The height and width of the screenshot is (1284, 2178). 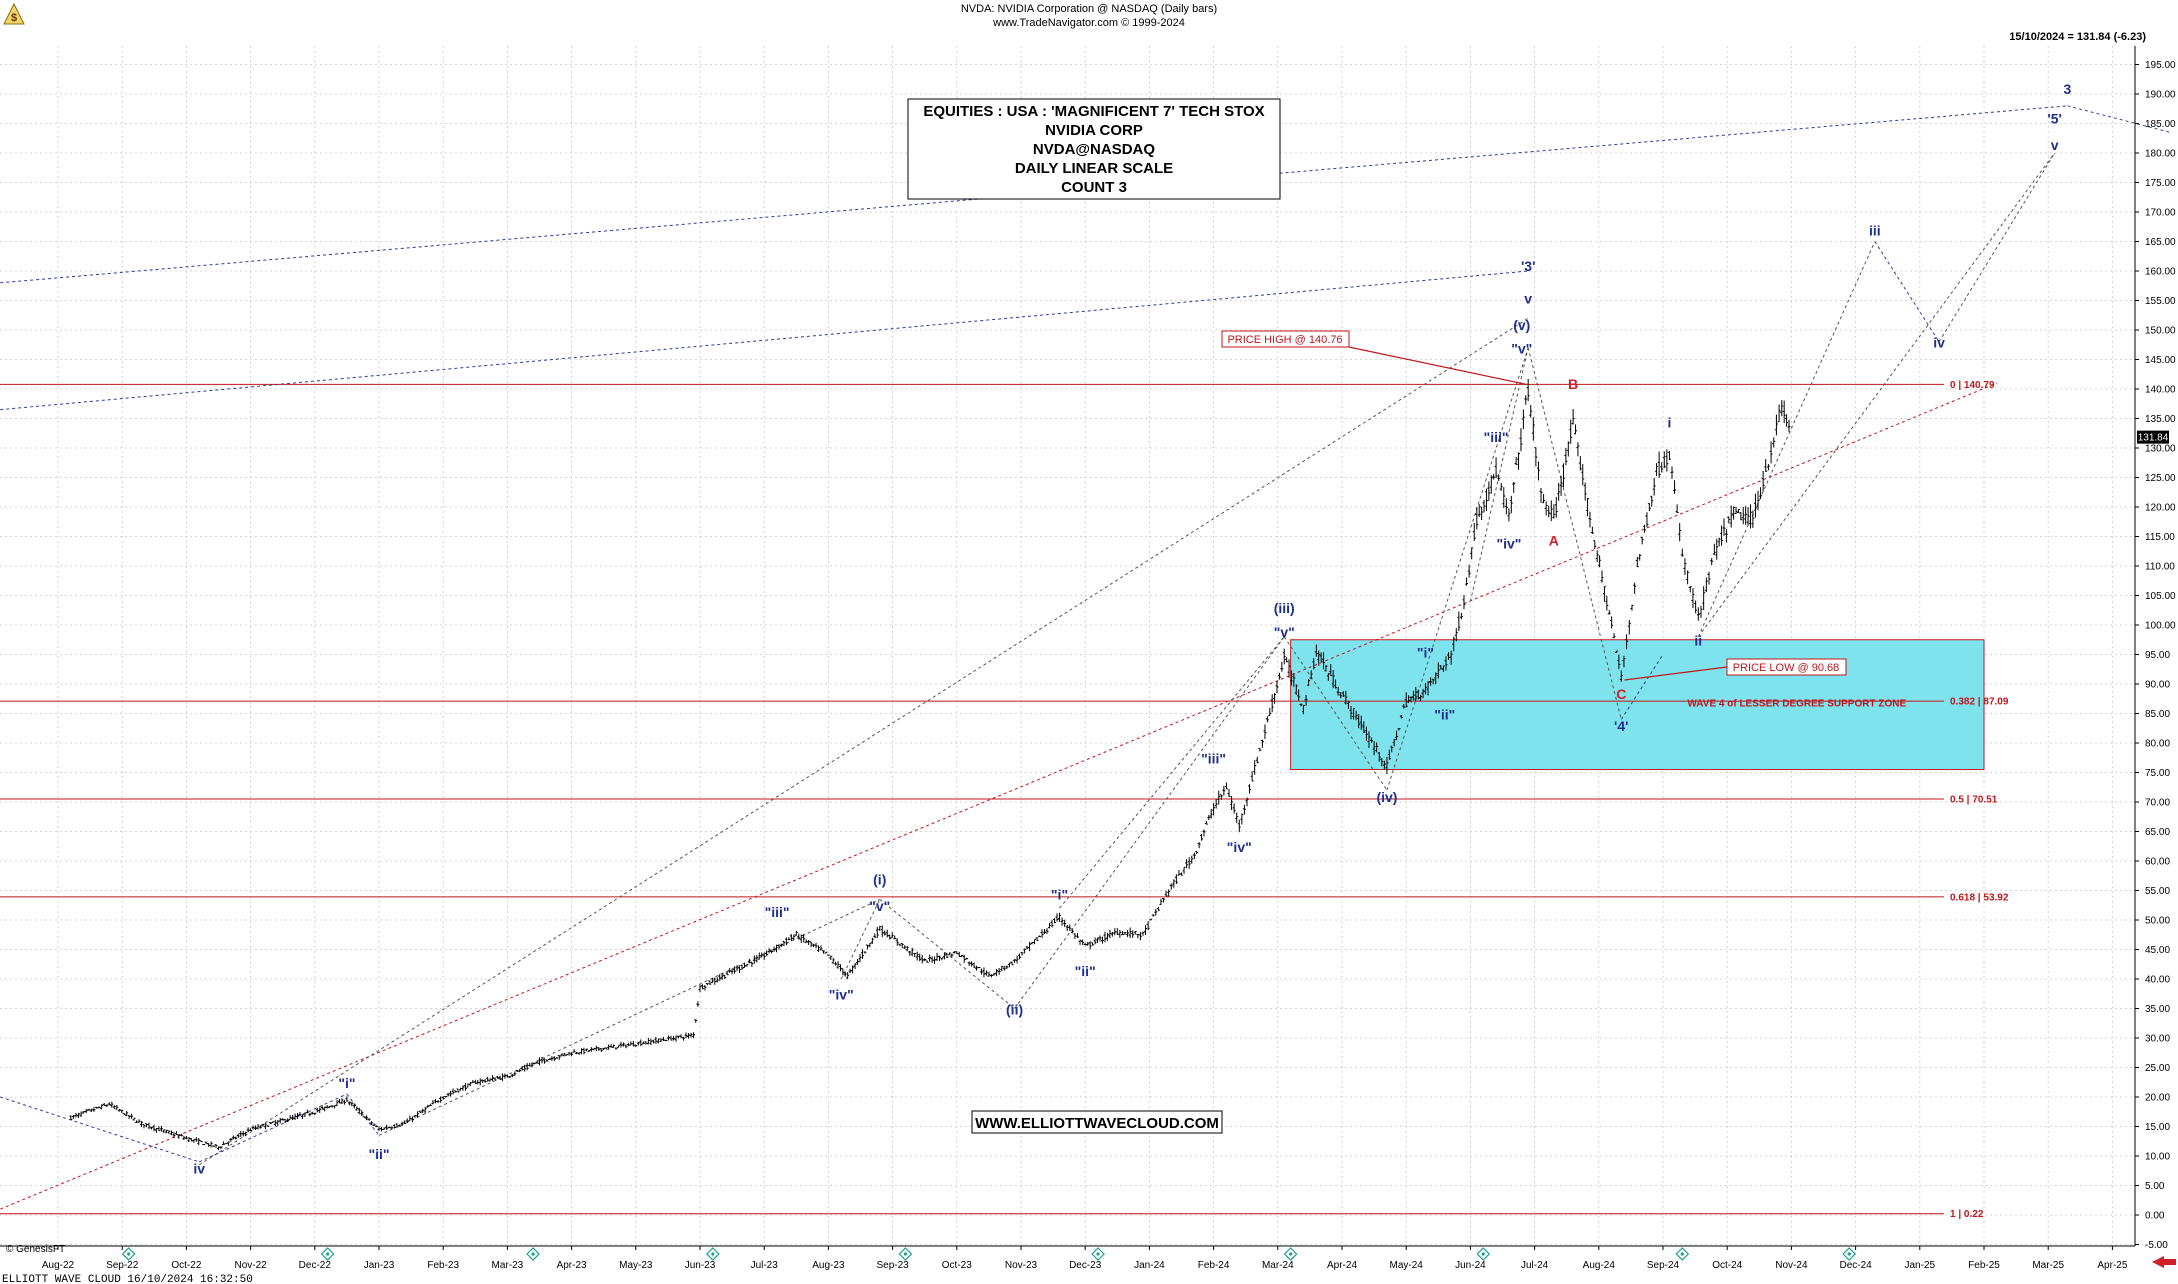 What do you see at coordinates (2164, 1262) in the screenshot?
I see `scroll-arrow-icon` at bounding box center [2164, 1262].